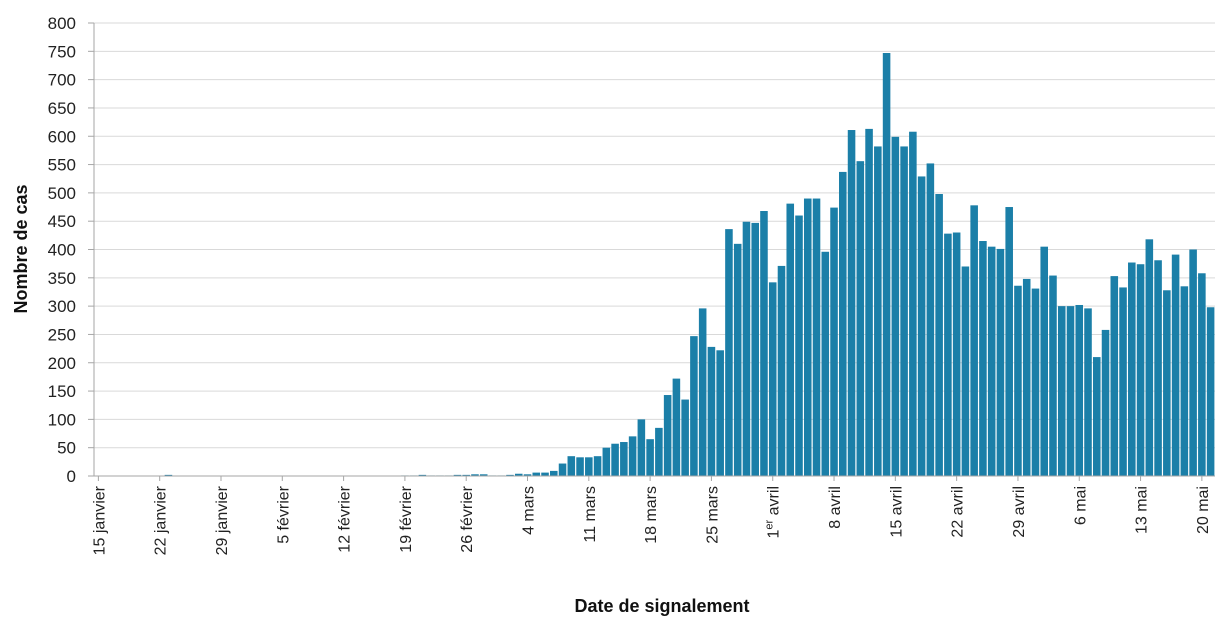 This screenshot has width=1217, height=619. I want to click on y-tick-label: 100, so click(62, 419).